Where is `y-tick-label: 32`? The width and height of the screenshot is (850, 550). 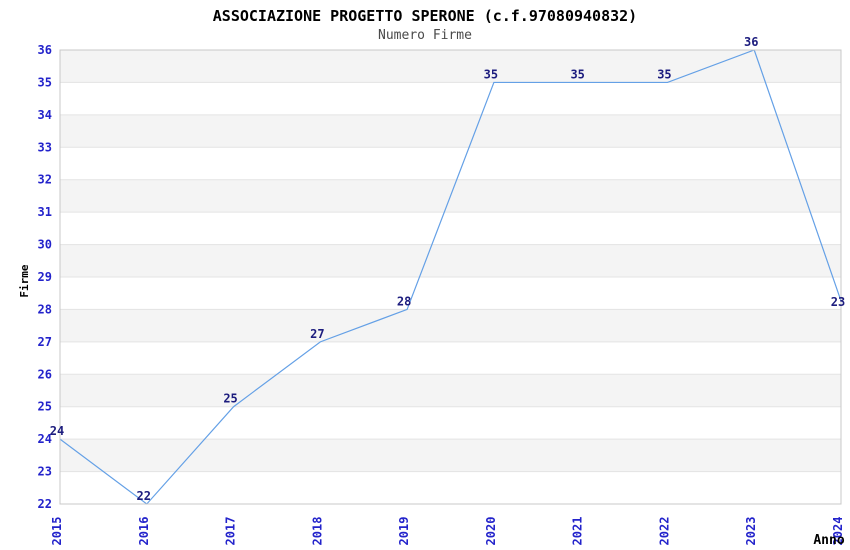
y-tick-label: 32 is located at coordinates (45, 180).